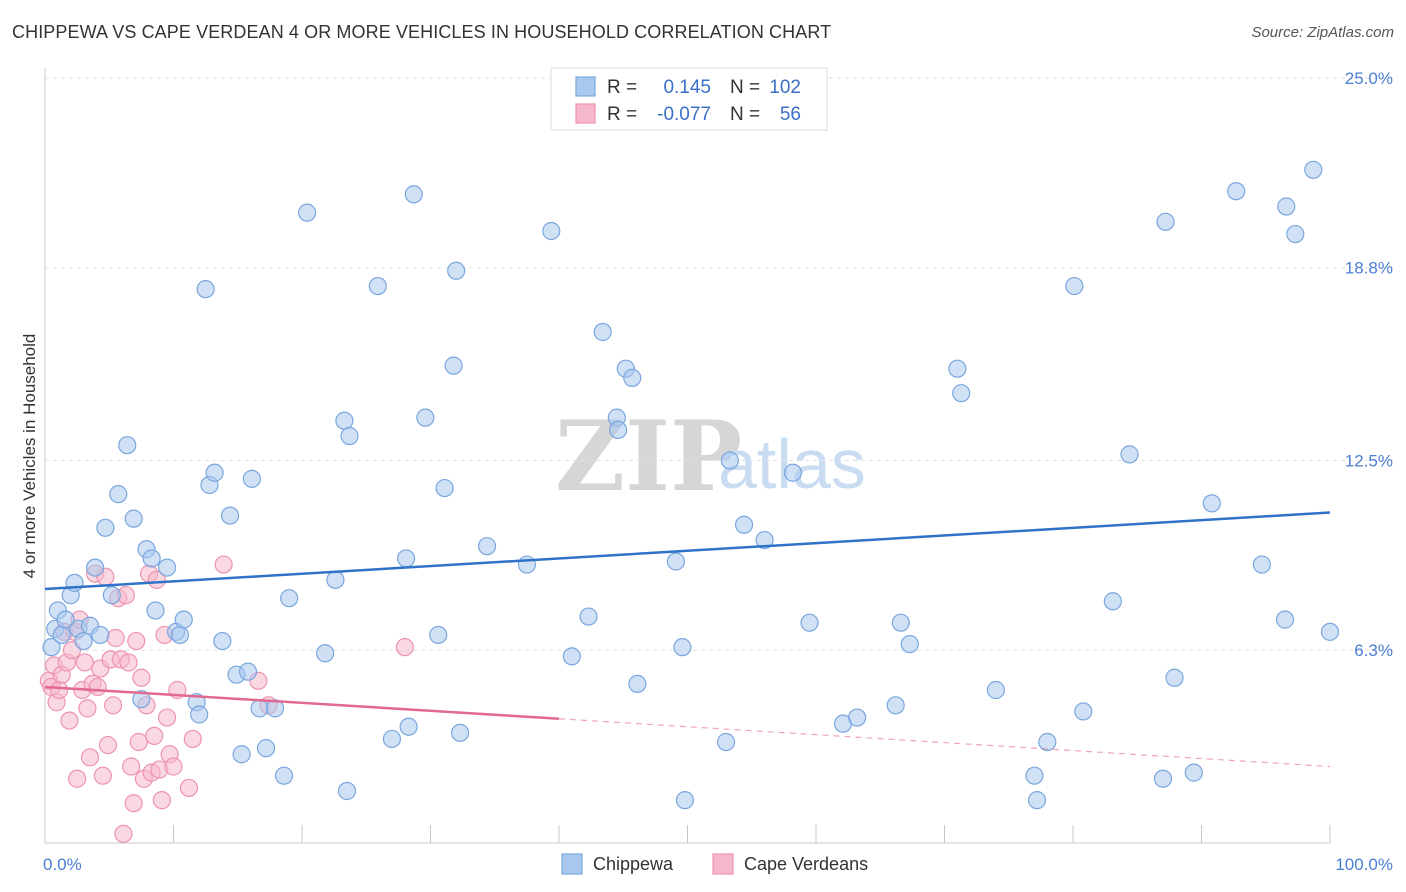 This screenshot has height=892, width=1406. I want to click on y-tick-label-2: 18.8%, so click(1369, 268).